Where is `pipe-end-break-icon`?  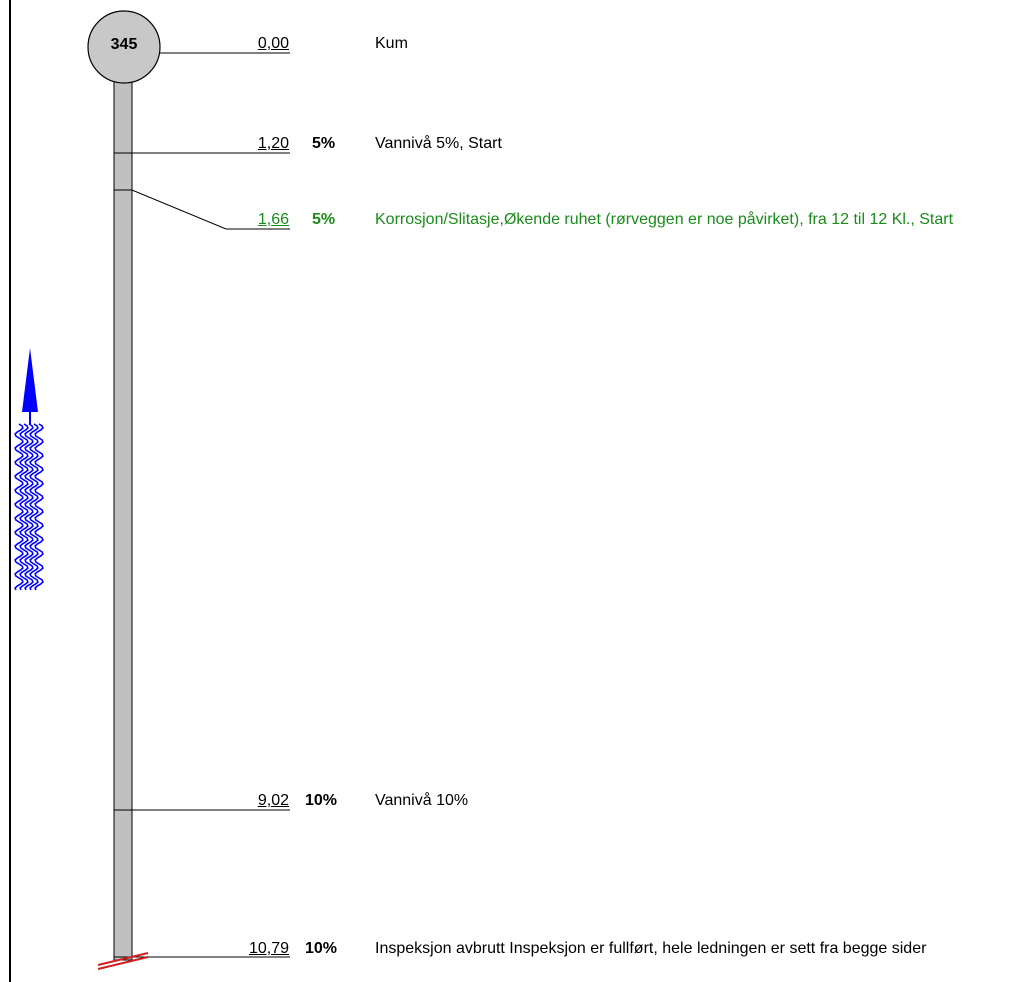 pipe-end-break-icon is located at coordinates (123, 961).